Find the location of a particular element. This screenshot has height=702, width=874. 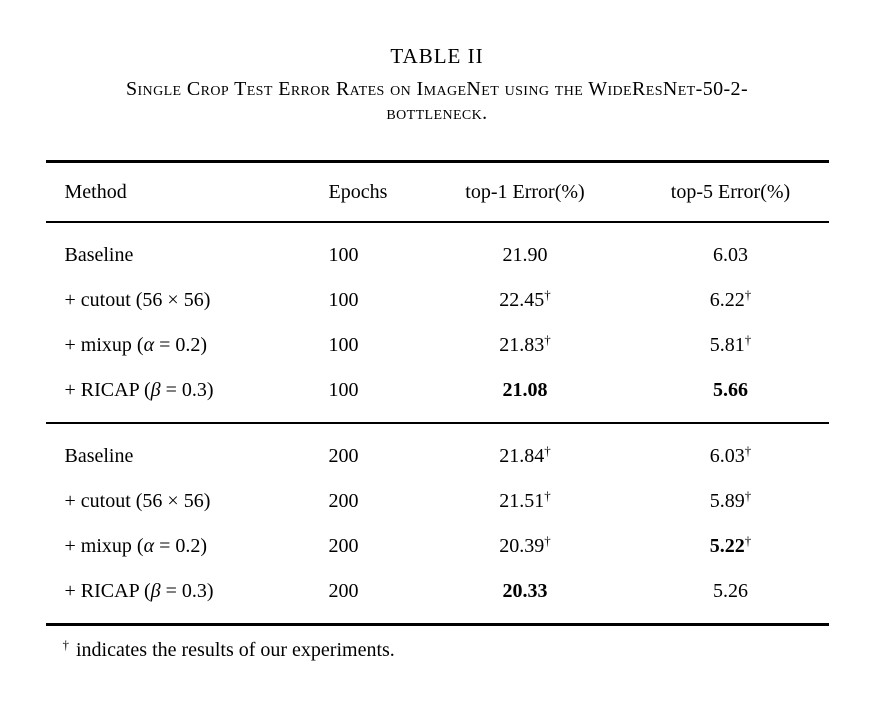

top1-error-value: 22.45 is located at coordinates (522, 300).